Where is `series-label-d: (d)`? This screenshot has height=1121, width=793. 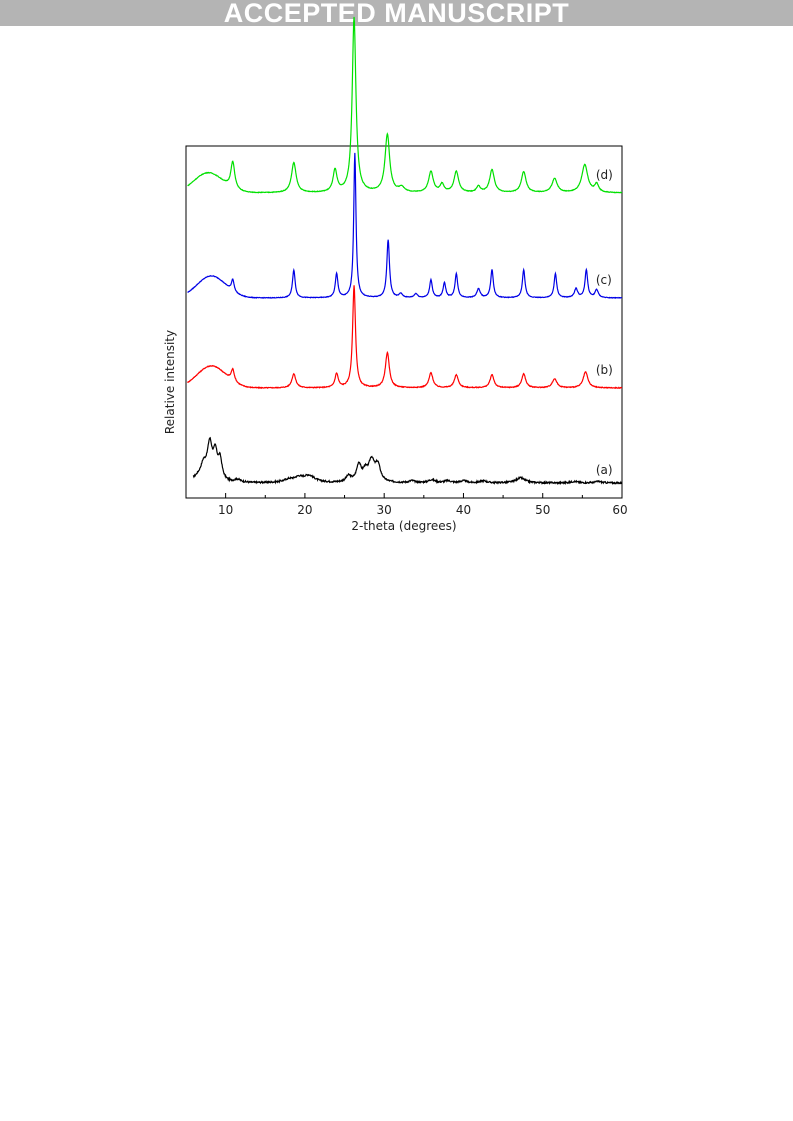
series-label-d: (d) is located at coordinates (604, 175).